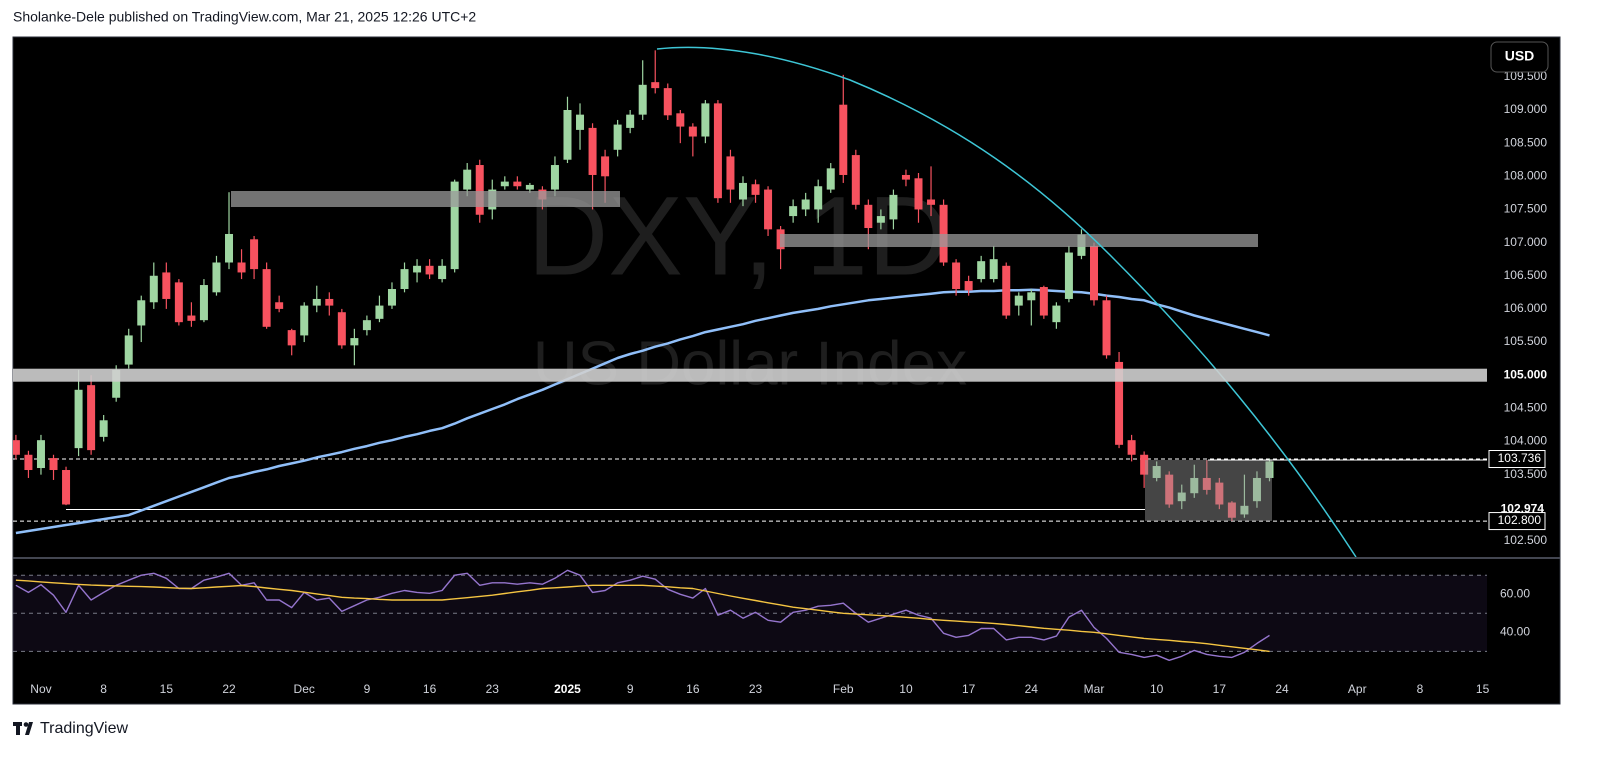 The width and height of the screenshot is (1600, 766). What do you see at coordinates (1526, 341) in the screenshot?
I see `y-tick-label: 105.500` at bounding box center [1526, 341].